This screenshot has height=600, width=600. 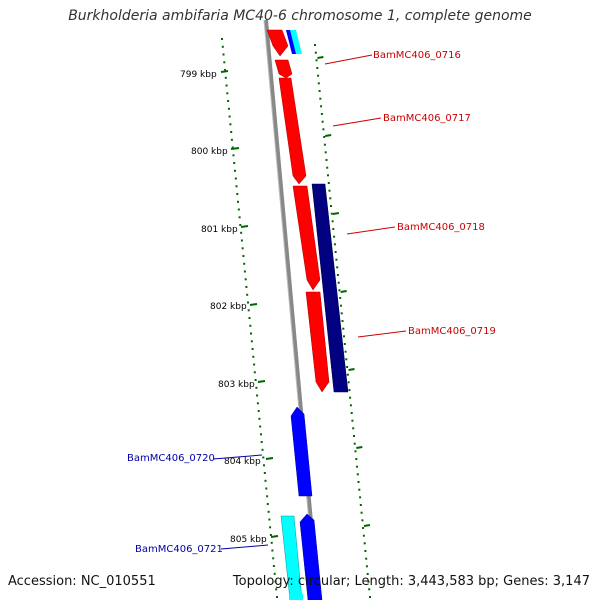 What do you see at coordinates (242, 462) in the screenshot?
I see `scale-label-804: 804 kbp` at bounding box center [242, 462].